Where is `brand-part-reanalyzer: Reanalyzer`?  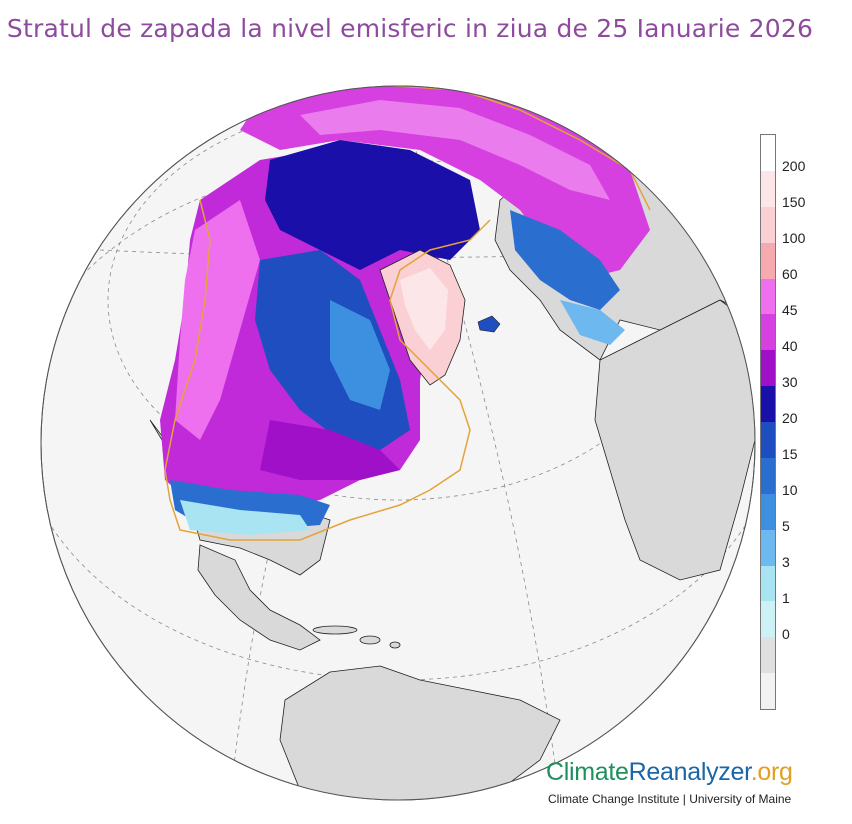 brand-part-reanalyzer: Reanalyzer is located at coordinates (689, 772).